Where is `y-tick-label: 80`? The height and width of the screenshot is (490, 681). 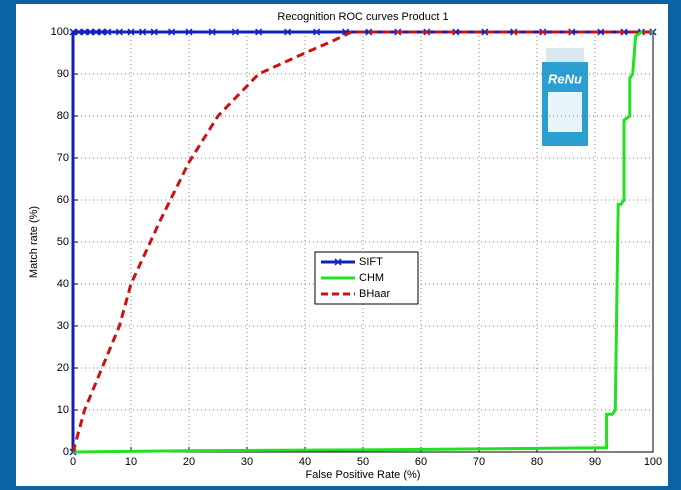 y-tick-label: 80 is located at coordinates (63, 116).